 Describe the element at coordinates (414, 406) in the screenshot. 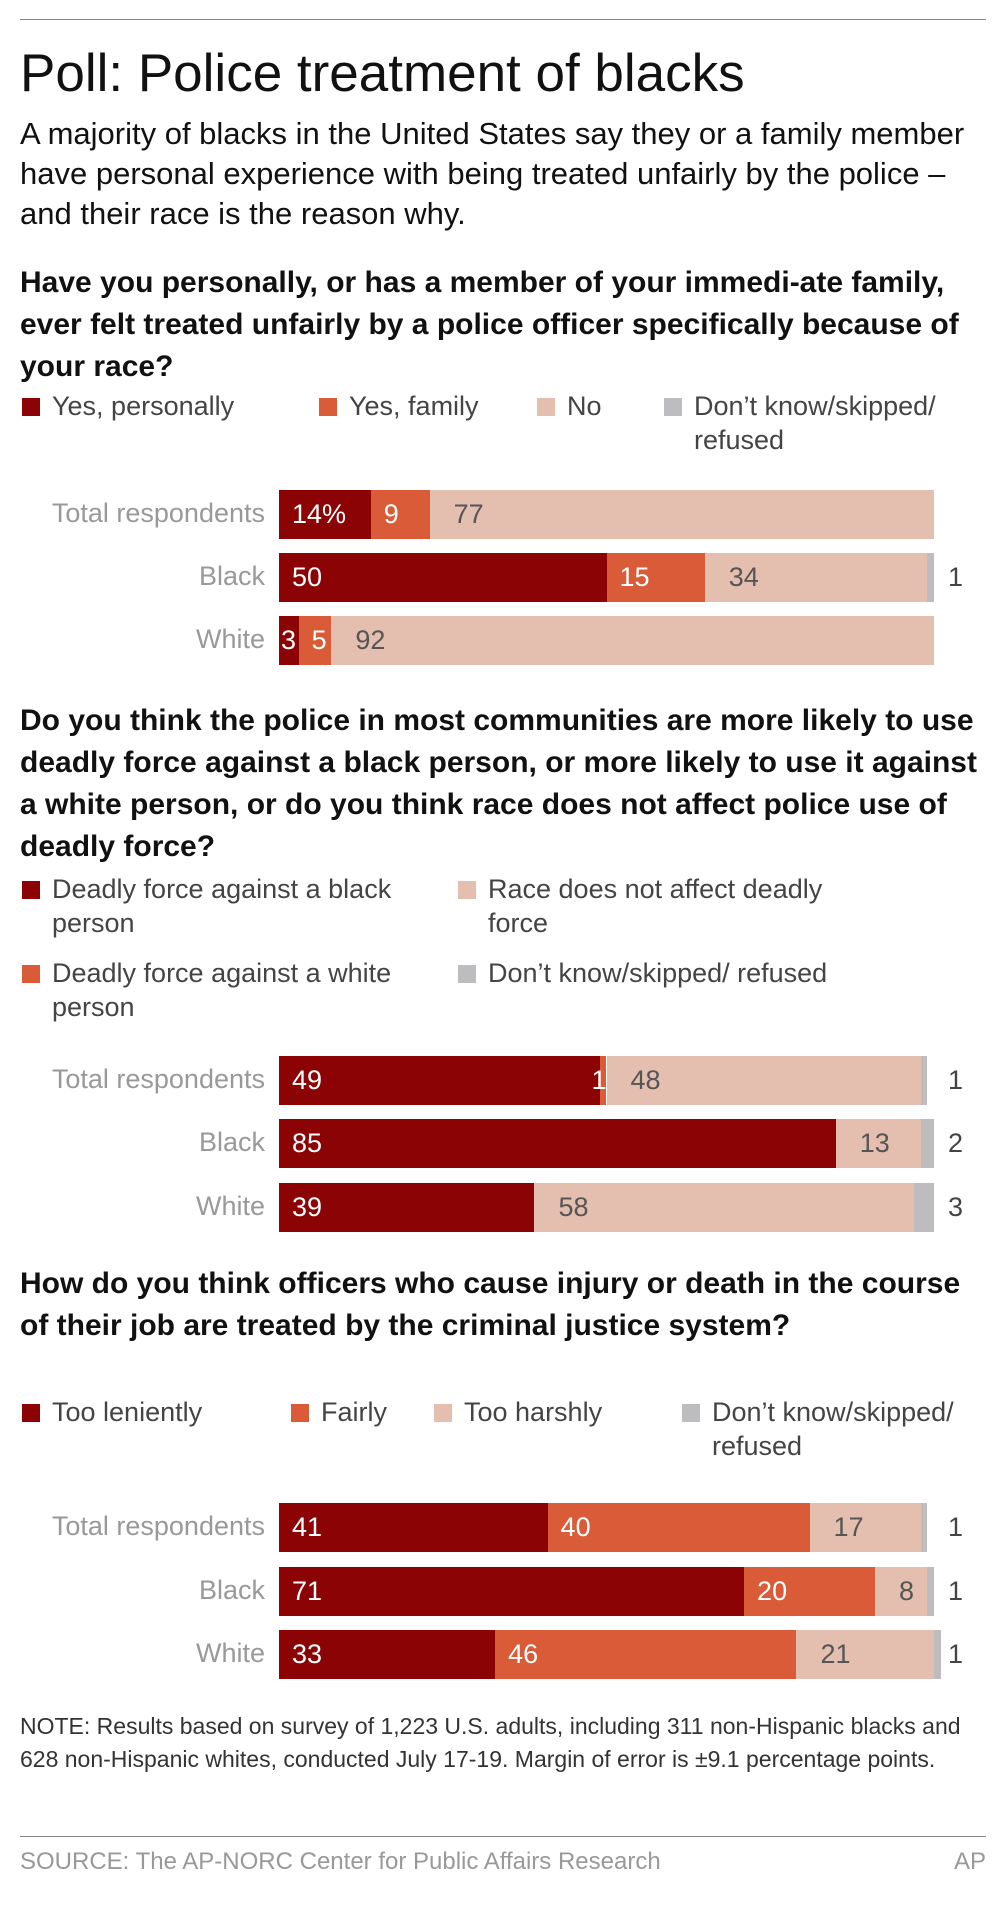

I see `legend-label: Yes, family` at that location.